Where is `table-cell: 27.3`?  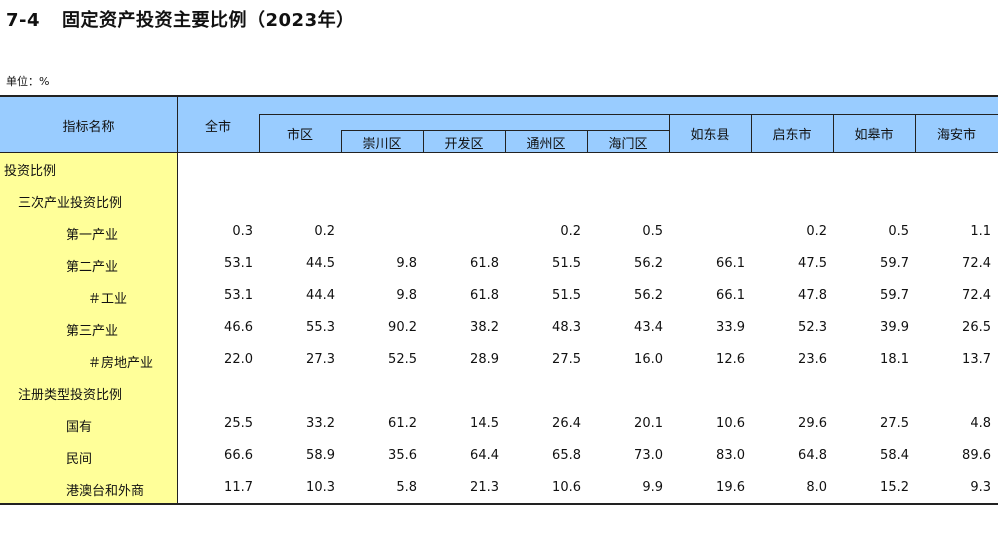
table-cell: 27.3 is located at coordinates (320, 359).